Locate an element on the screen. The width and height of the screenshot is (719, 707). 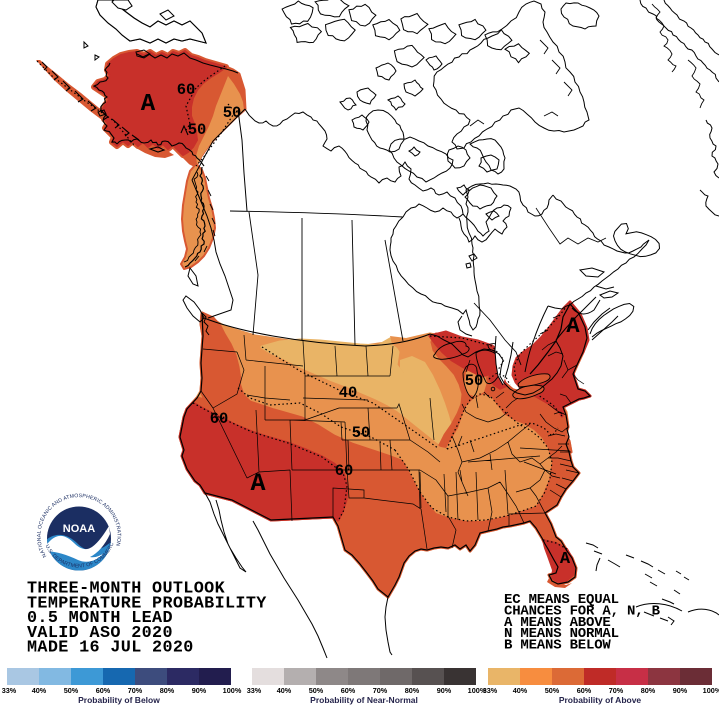
svg-text: 40 is located at coordinates (348, 393).